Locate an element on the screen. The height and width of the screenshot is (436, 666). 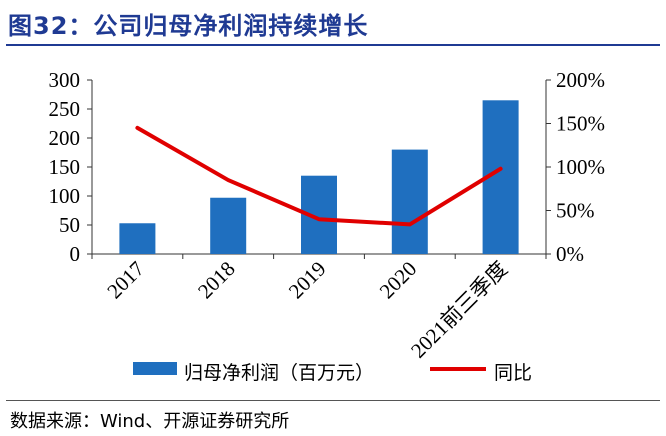
y-right-tick-label: 150% is located at coordinates (580, 124).